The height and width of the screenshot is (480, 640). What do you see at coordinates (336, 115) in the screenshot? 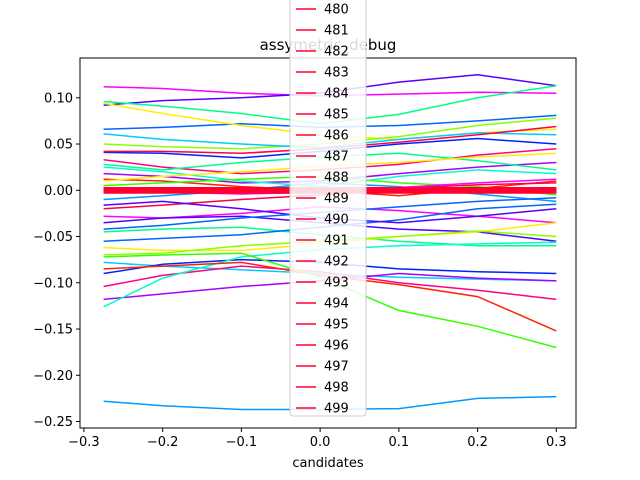
I see `legend-label: 485` at bounding box center [336, 115].